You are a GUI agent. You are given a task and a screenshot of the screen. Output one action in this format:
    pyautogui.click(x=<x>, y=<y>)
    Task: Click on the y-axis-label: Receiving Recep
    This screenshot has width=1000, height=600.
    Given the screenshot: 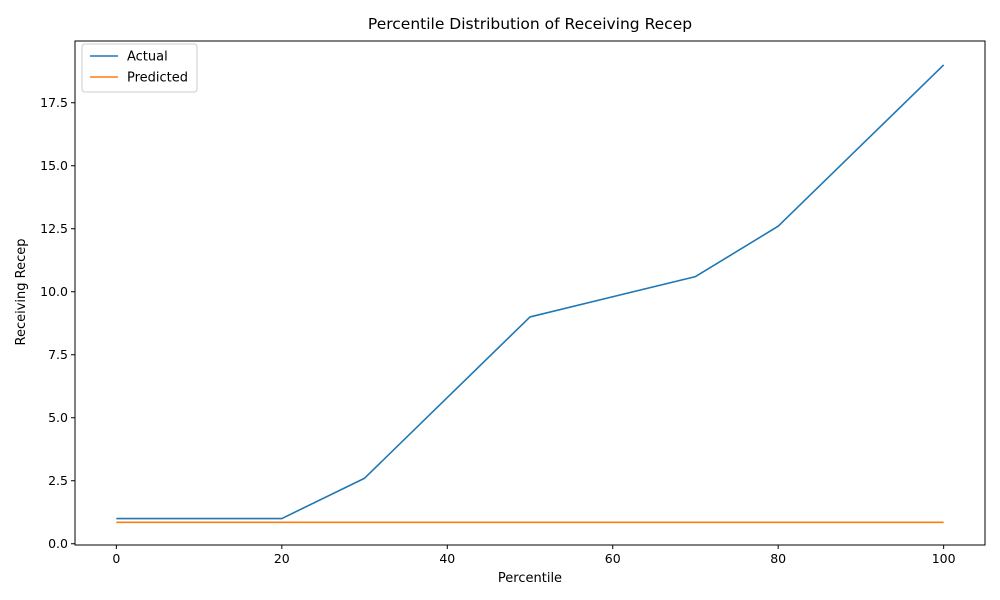 What is the action you would take?
    pyautogui.click(x=21, y=292)
    